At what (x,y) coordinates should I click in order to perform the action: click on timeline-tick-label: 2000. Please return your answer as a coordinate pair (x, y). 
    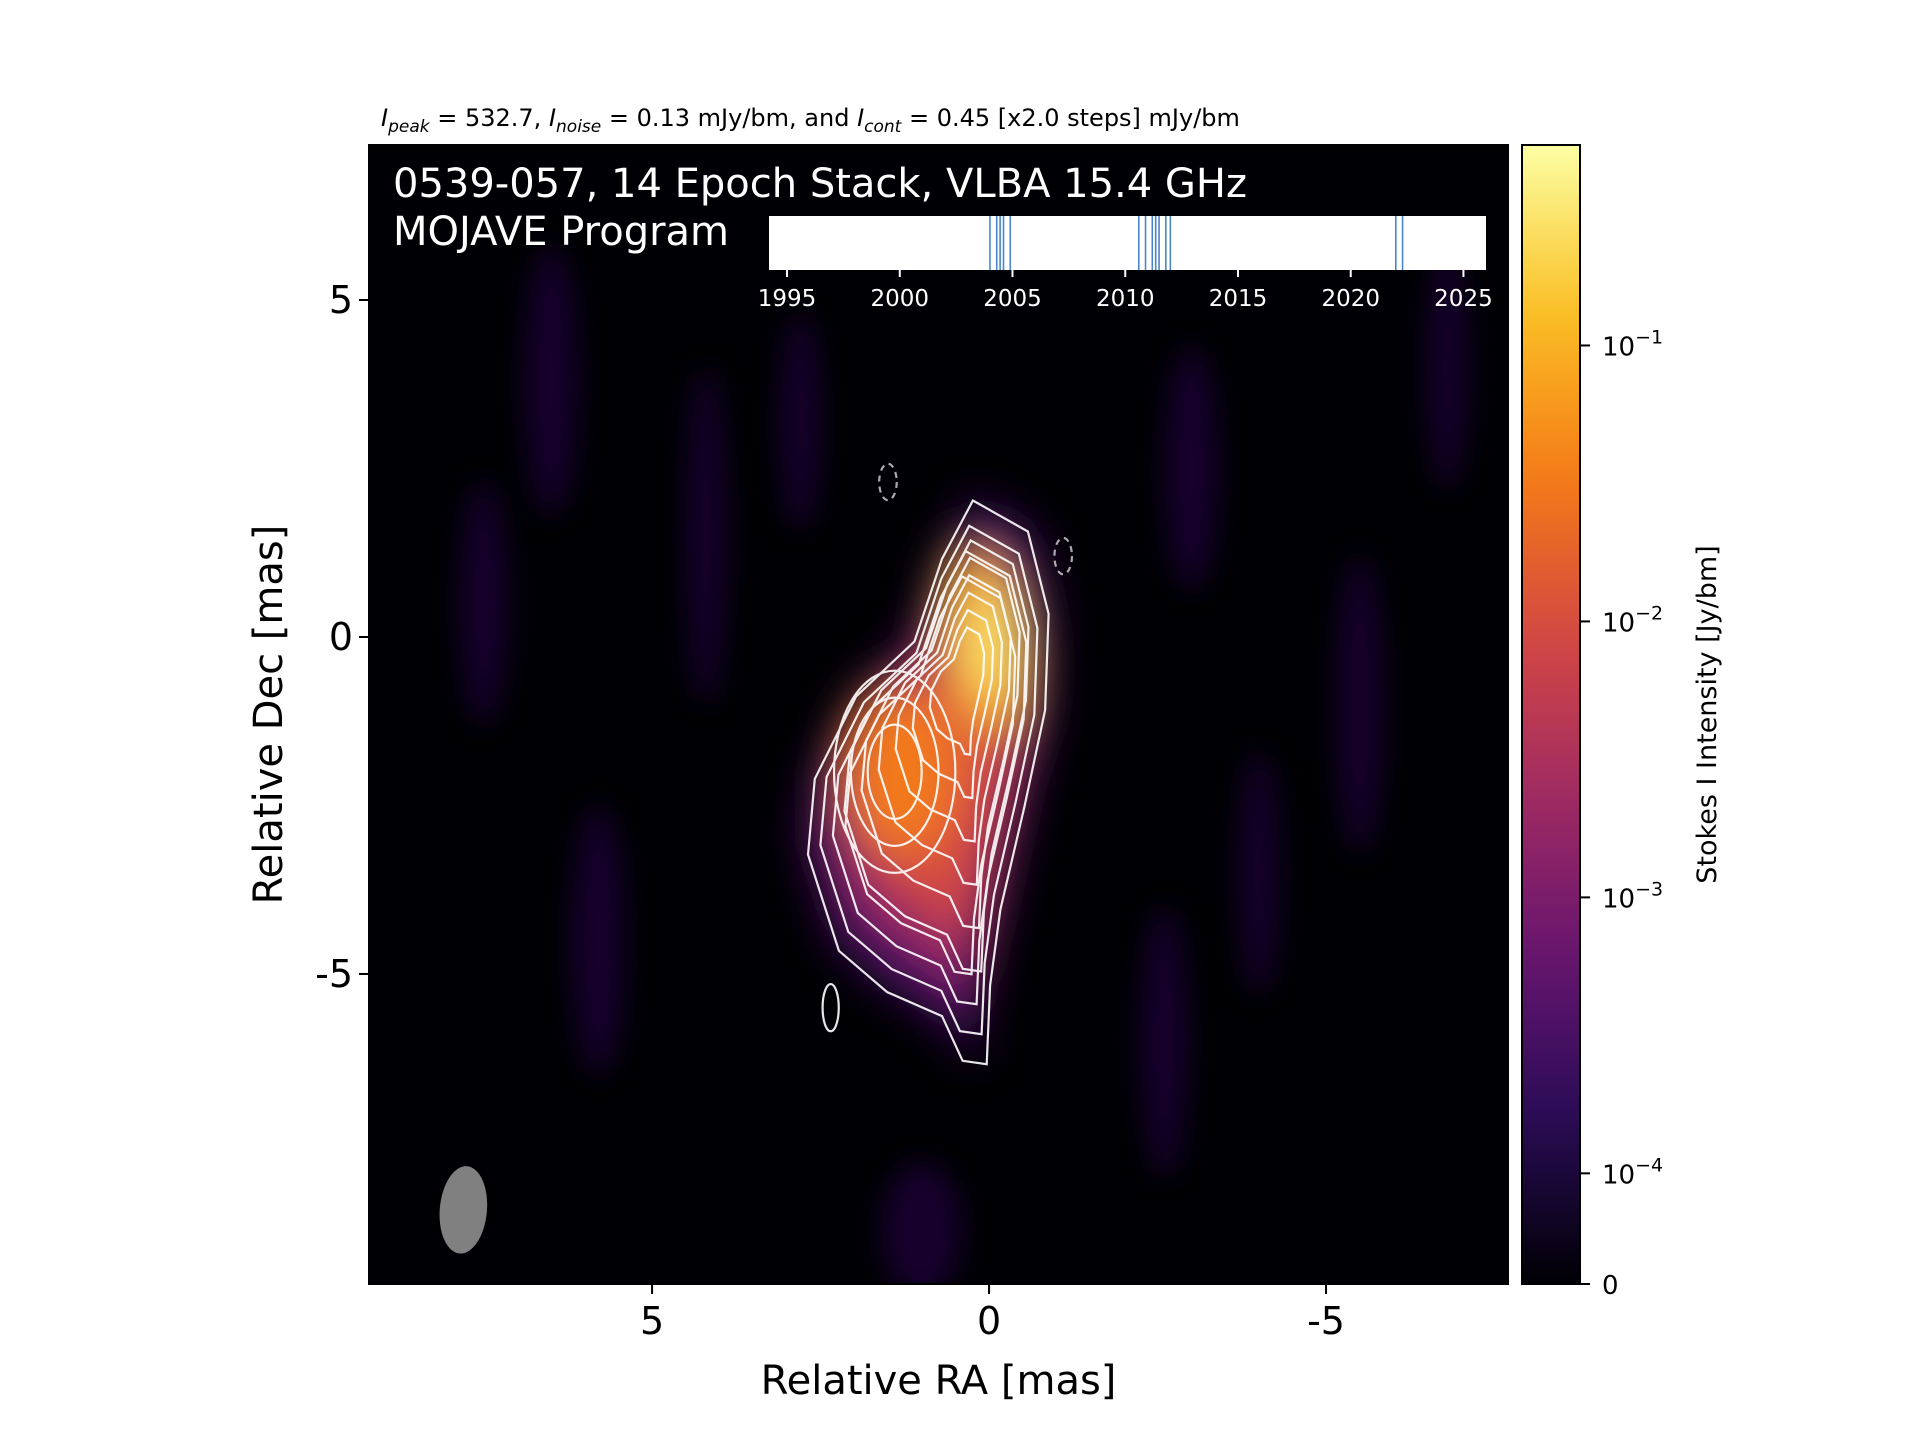
    Looking at the image, I should click on (900, 299).